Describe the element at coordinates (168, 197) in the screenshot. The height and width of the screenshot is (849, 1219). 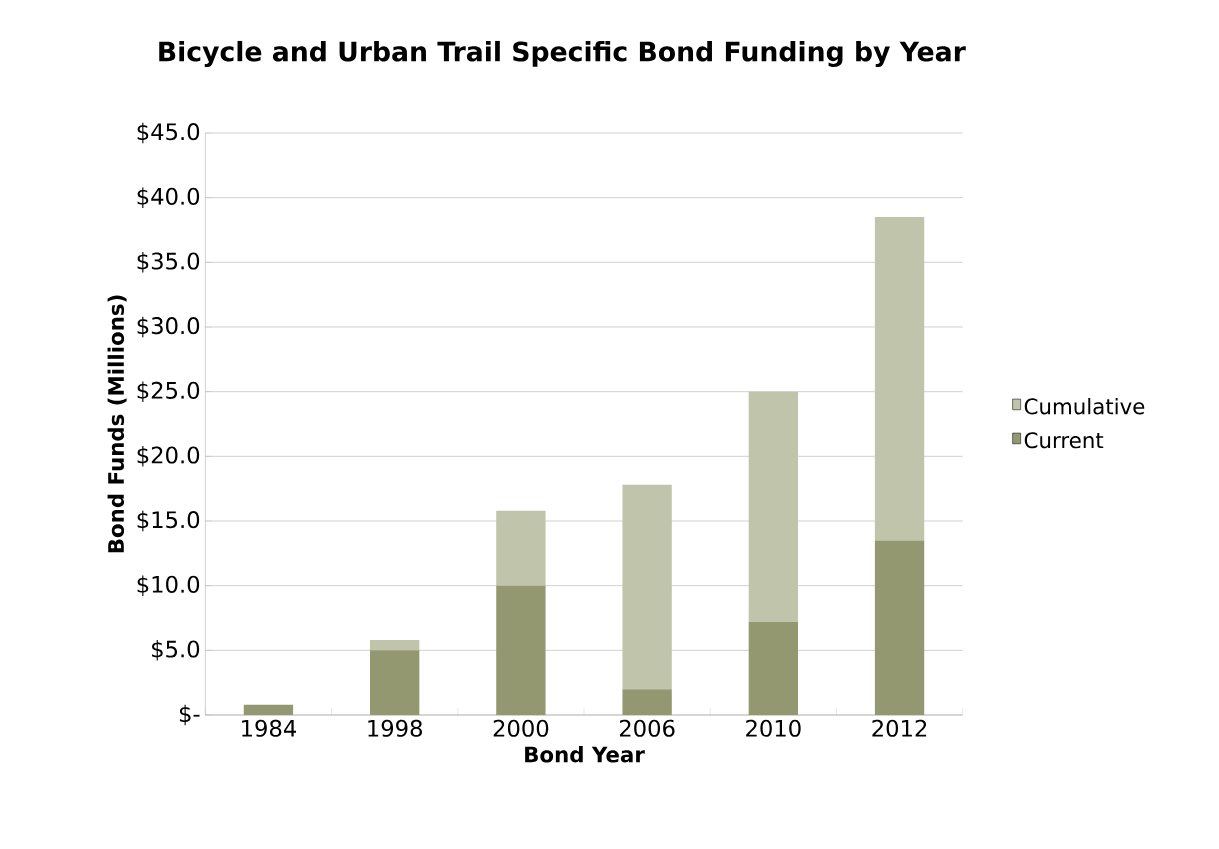
I see `y-tick-label: $40.0` at that location.